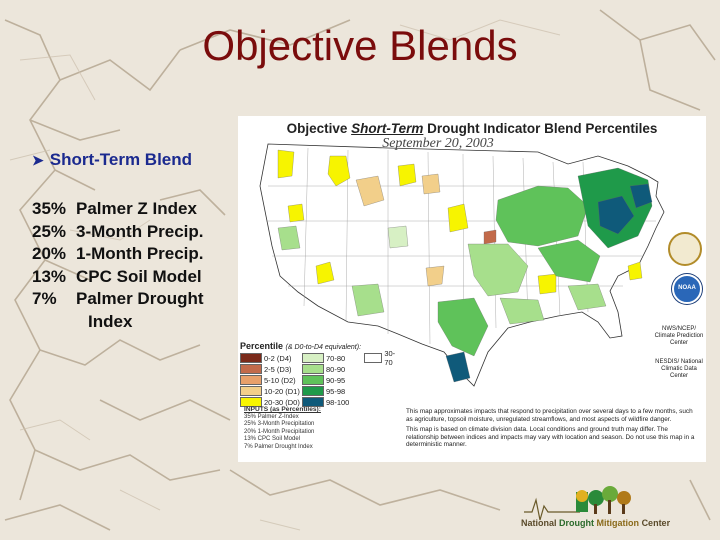  What do you see at coordinates (679, 336) in the screenshot?
I see `cpc-label: NWS/NCEP/ Climate Prediction Center` at bounding box center [679, 336].